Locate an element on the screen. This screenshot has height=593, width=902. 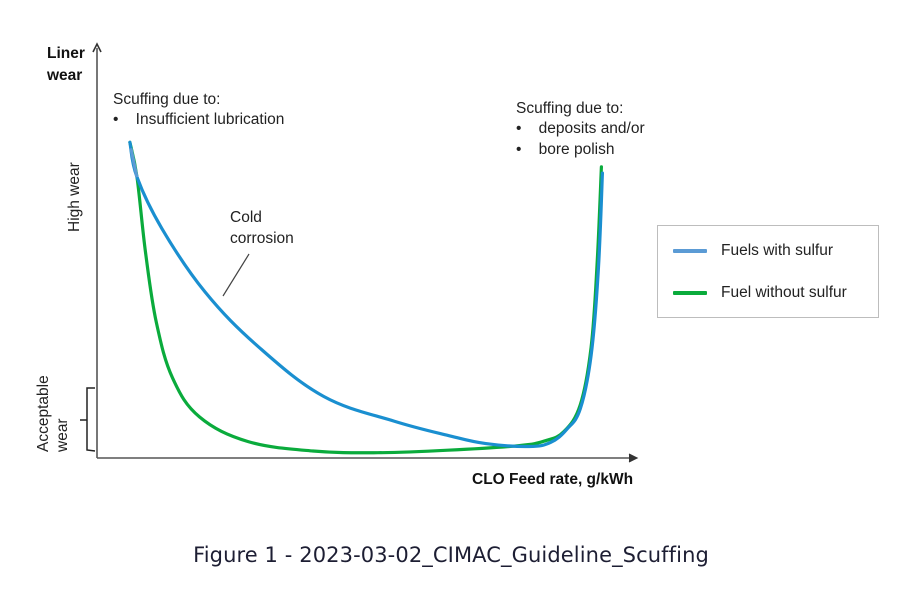
series-overlap-segment is located at coordinates (134, 162).